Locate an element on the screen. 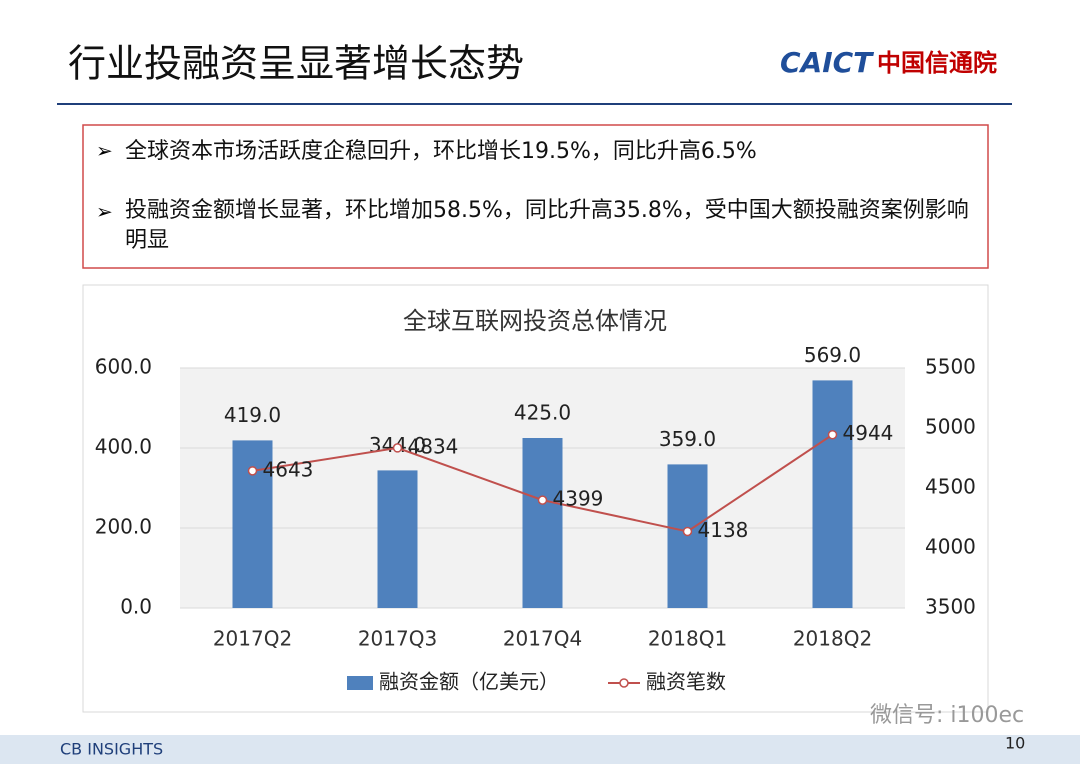 This screenshot has height=768, width=1080. legend-swatch is located at coordinates (360, 683).